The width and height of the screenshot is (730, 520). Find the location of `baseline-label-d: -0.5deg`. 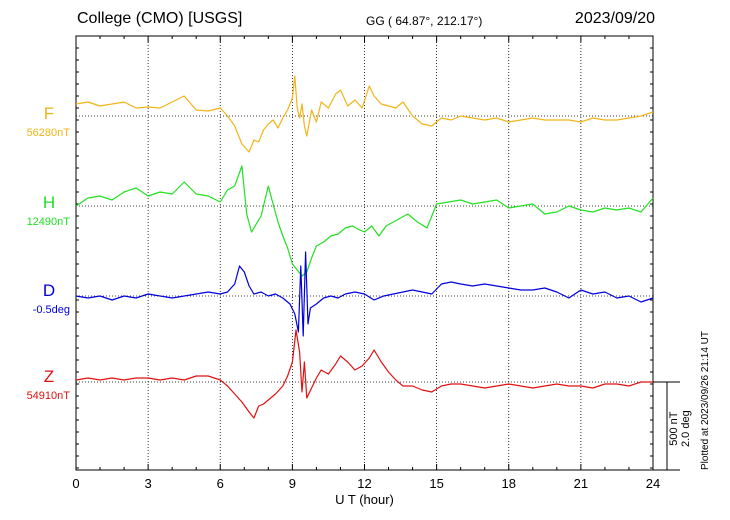

baseline-label-d: -0.5deg is located at coordinates (51, 310).